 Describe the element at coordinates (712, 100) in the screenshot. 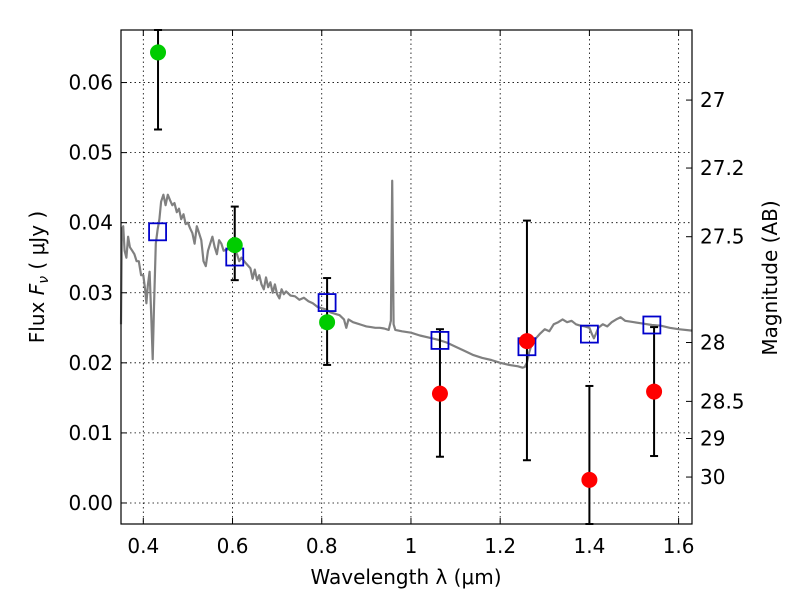

I see `y2-tick-label: 27` at that location.